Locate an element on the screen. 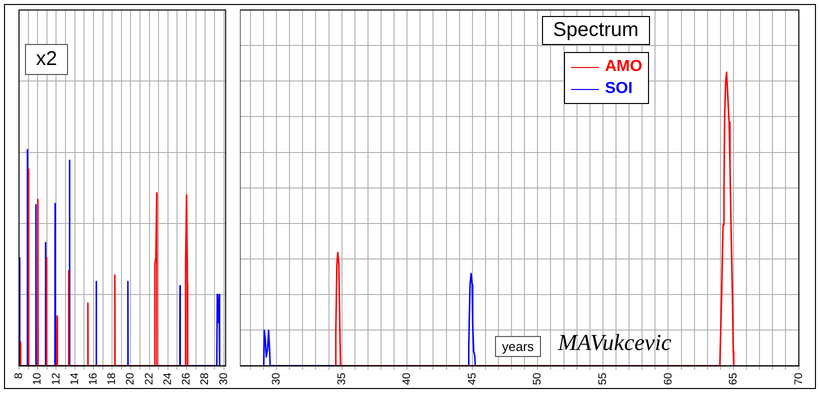 This screenshot has height=393, width=820. text: x2 is located at coordinates (46, 59).